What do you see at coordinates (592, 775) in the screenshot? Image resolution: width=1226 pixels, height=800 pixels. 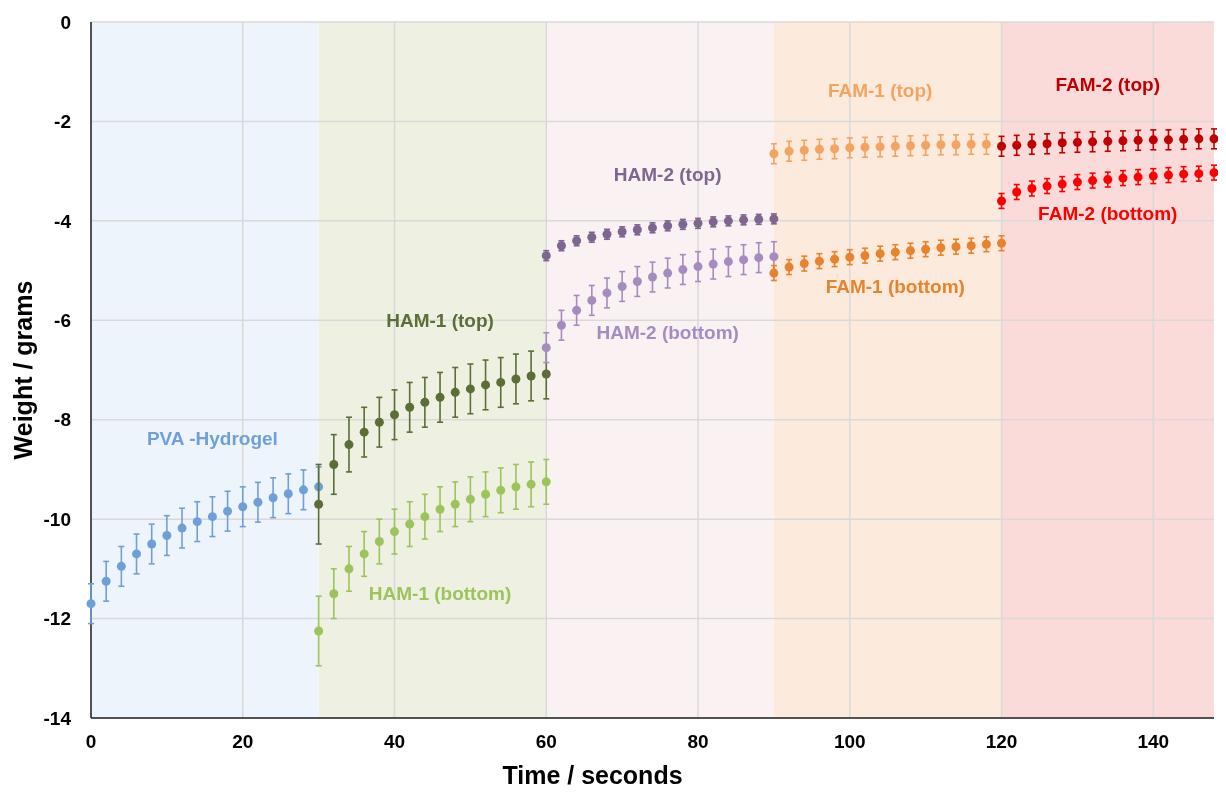 I see `x-axis-title: Time / seconds` at bounding box center [592, 775].